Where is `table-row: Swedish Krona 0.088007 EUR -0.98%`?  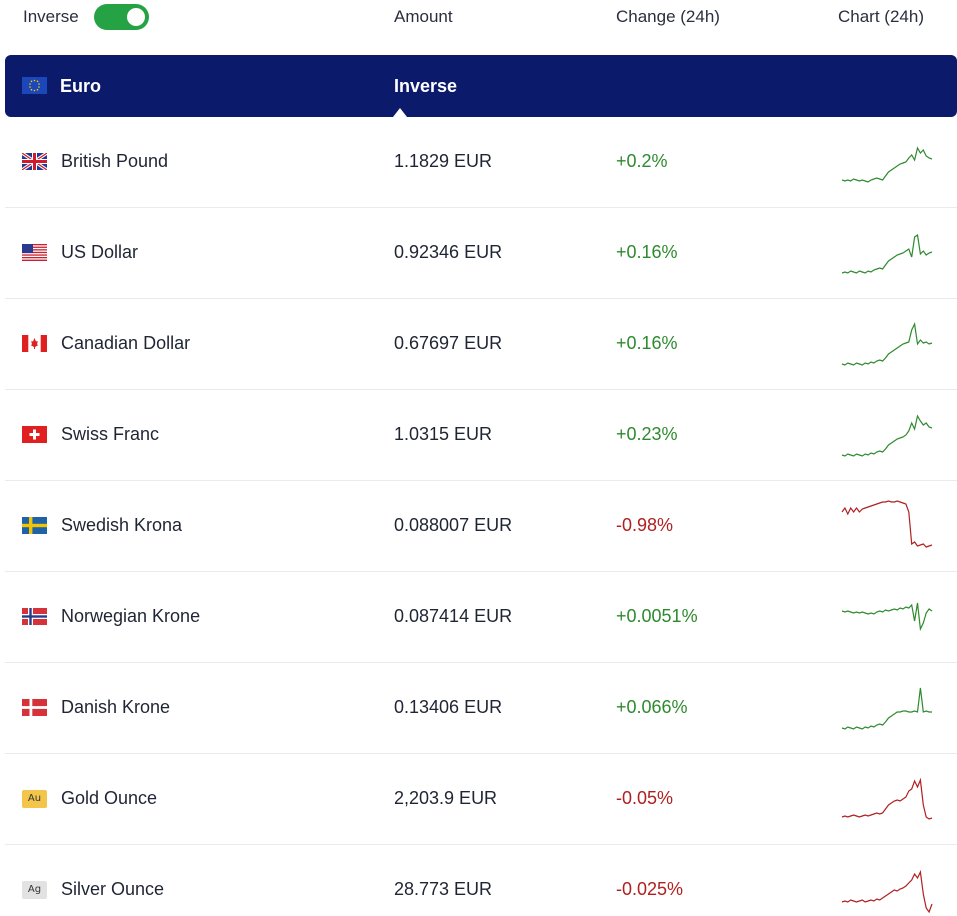 table-row: Swedish Krona 0.088007 EUR -0.98% is located at coordinates (481, 526).